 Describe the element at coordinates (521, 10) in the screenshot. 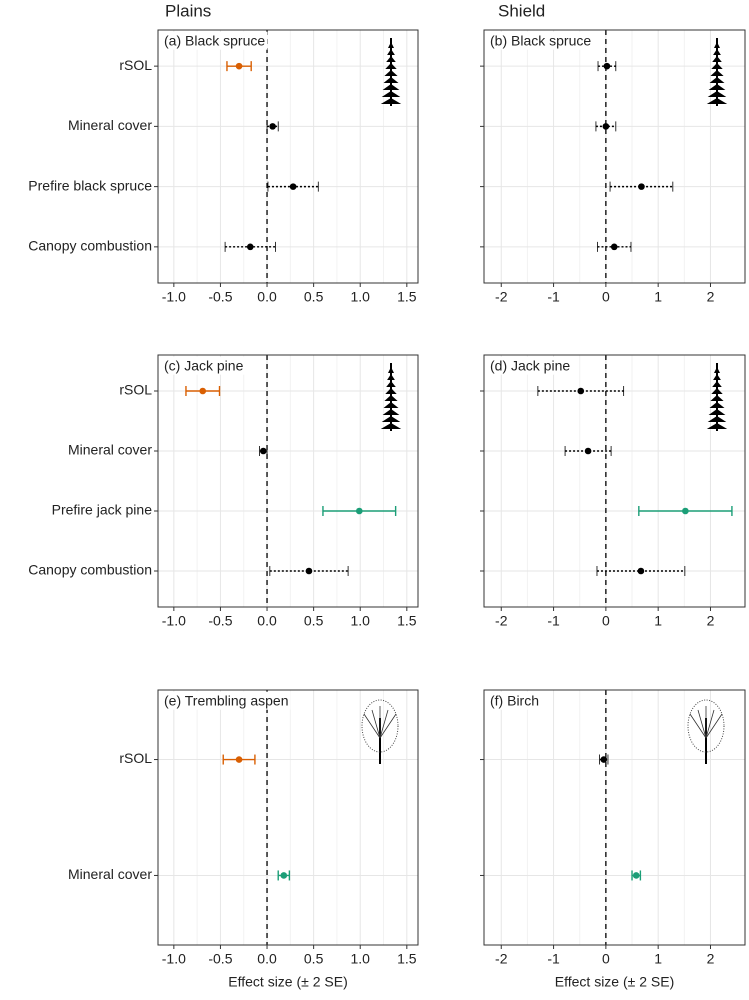

I see `column-header: Shield` at that location.